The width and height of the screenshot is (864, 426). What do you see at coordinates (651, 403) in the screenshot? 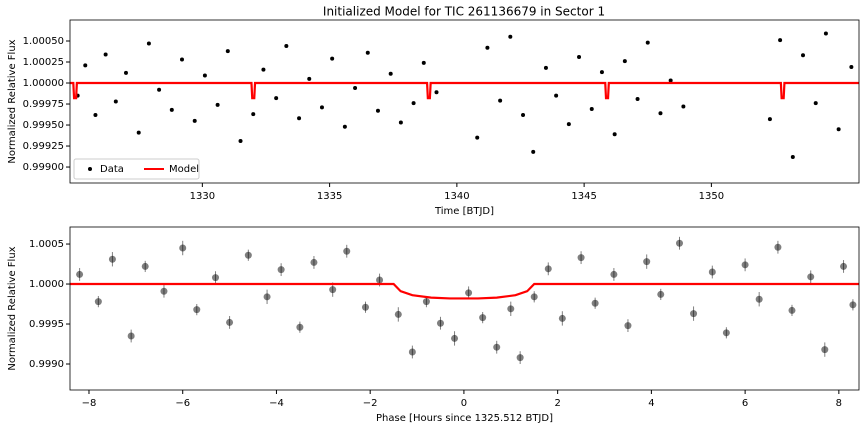
I see `x-tick-label: 4` at bounding box center [651, 403].